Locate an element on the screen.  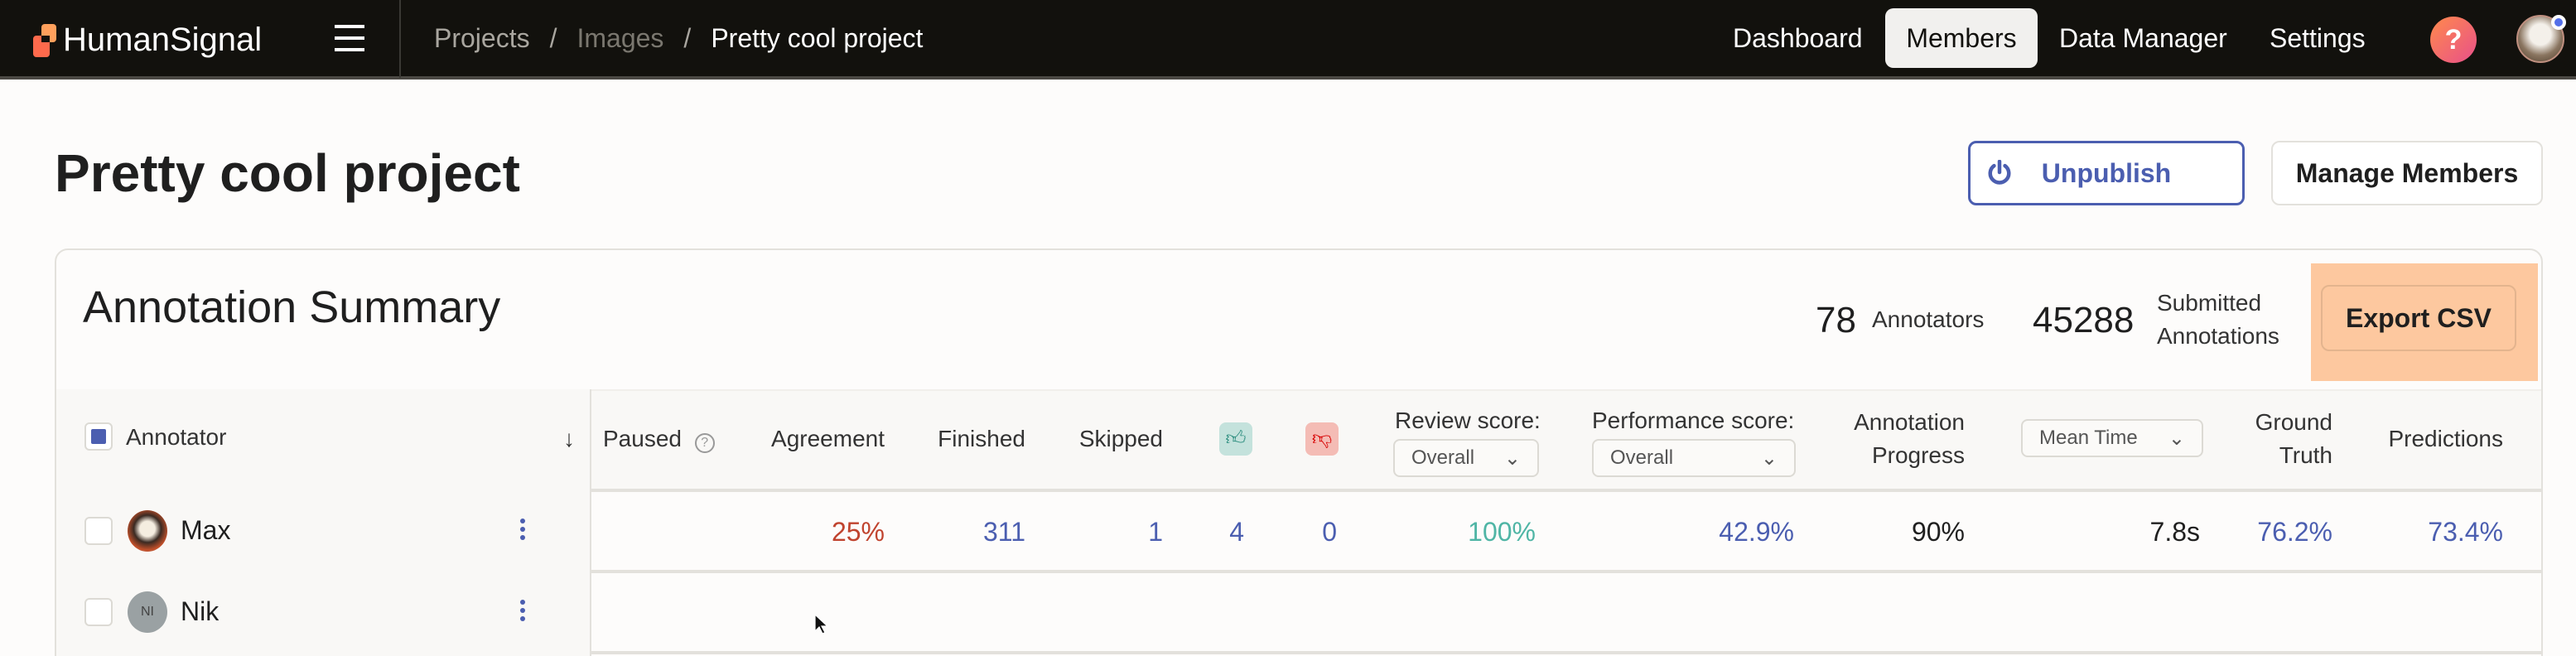
thumbs-down-value: 0 is located at coordinates (1329, 532).